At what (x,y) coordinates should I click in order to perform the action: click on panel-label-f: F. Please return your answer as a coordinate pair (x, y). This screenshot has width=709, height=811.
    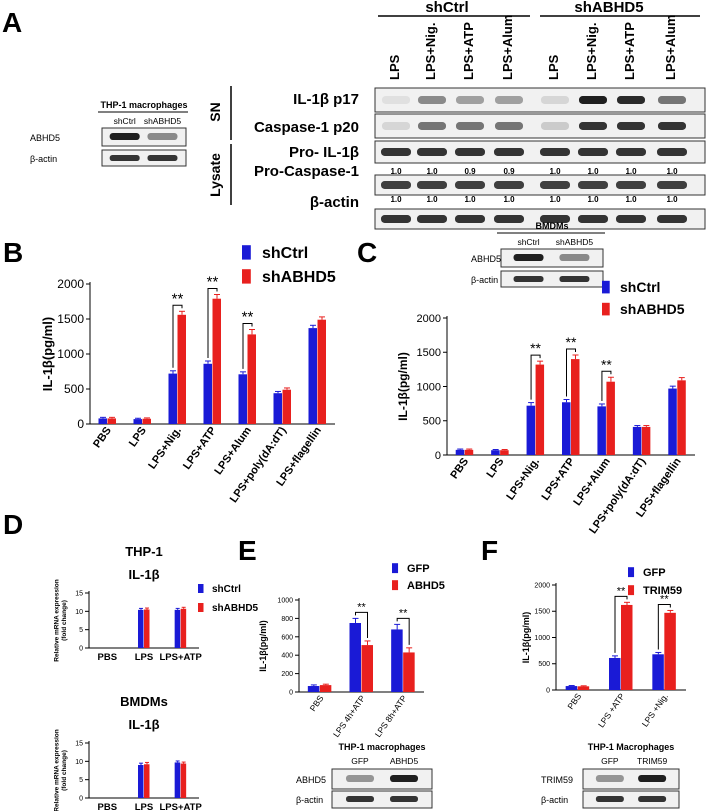
    Looking at the image, I should click on (489, 550).